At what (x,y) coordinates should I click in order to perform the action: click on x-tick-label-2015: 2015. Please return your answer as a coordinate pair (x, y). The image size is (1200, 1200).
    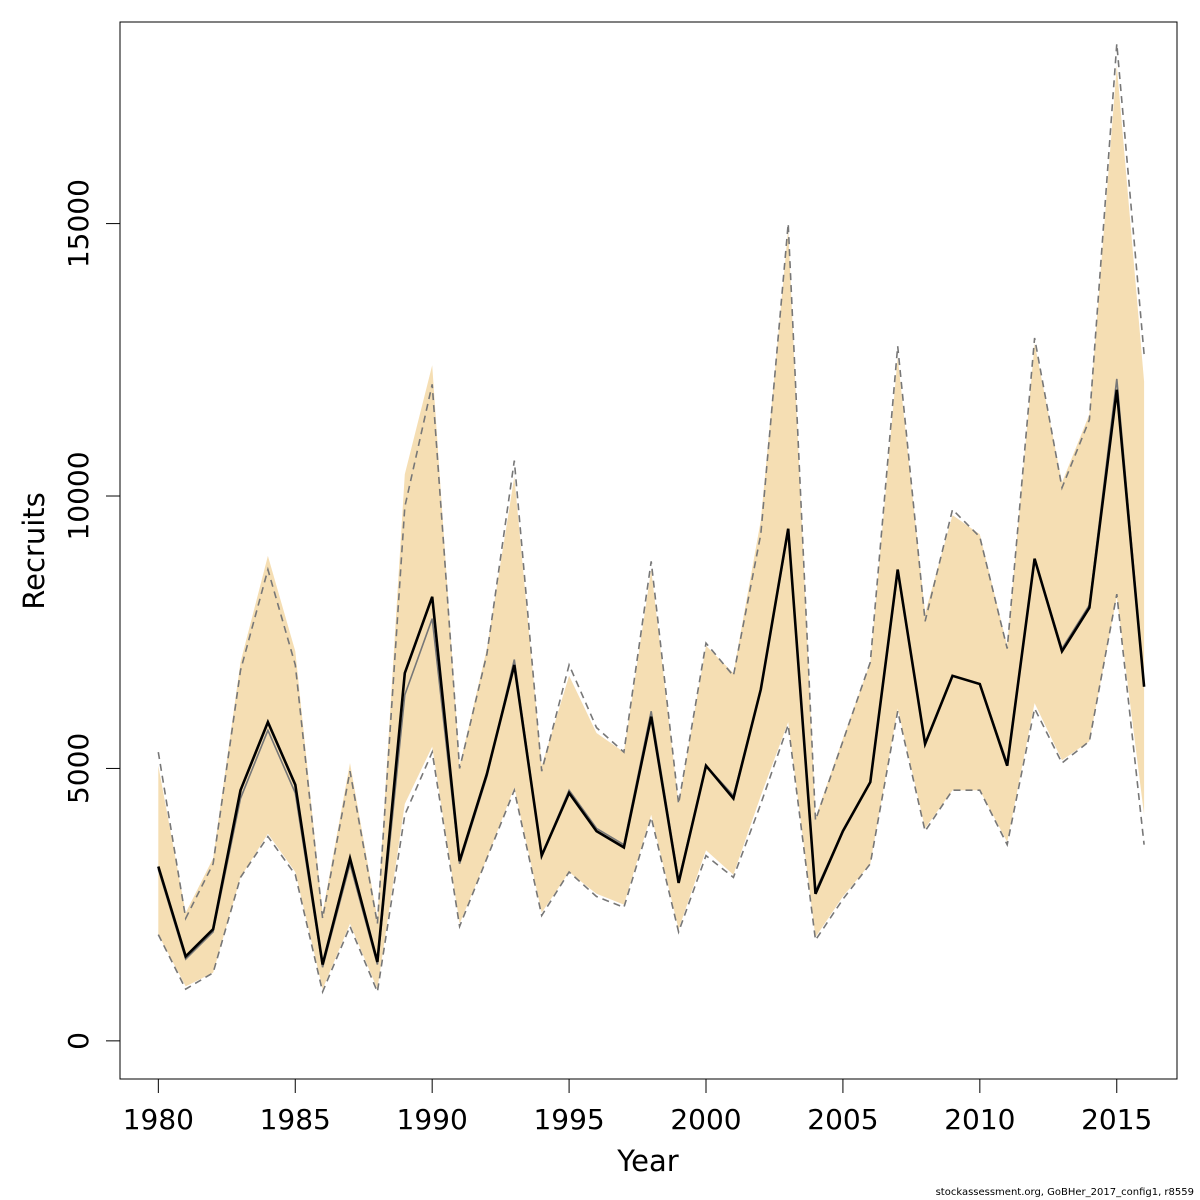
    Looking at the image, I should click on (1116, 1119).